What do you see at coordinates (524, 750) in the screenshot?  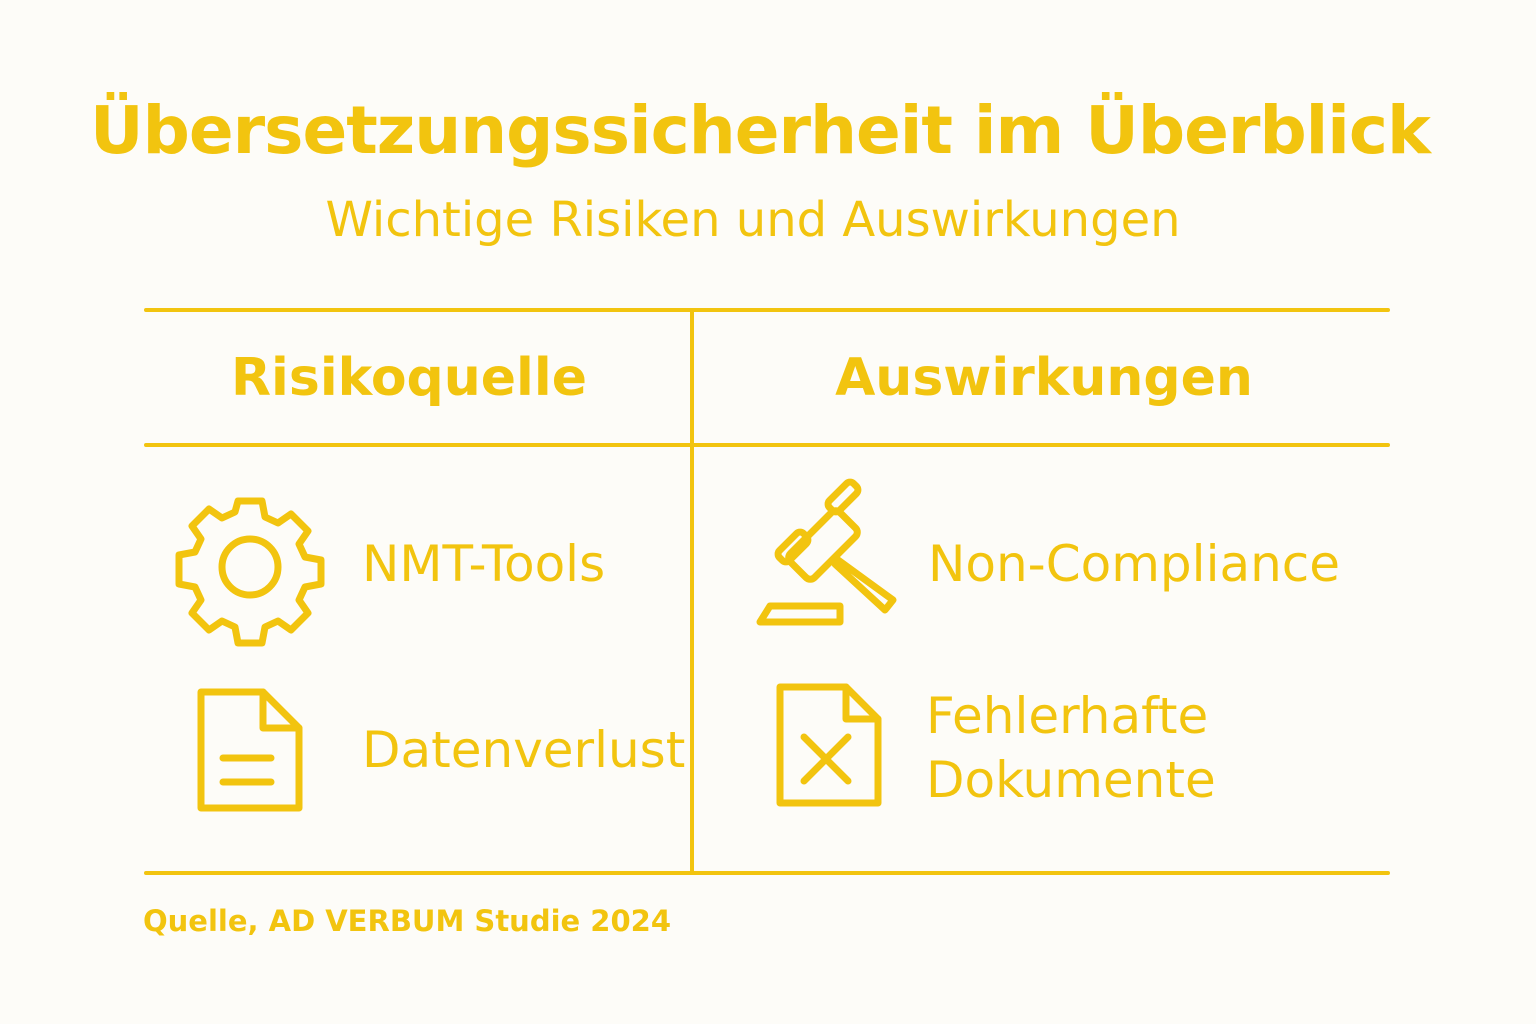 I see `risk-data-loss: Datenverlust` at bounding box center [524, 750].